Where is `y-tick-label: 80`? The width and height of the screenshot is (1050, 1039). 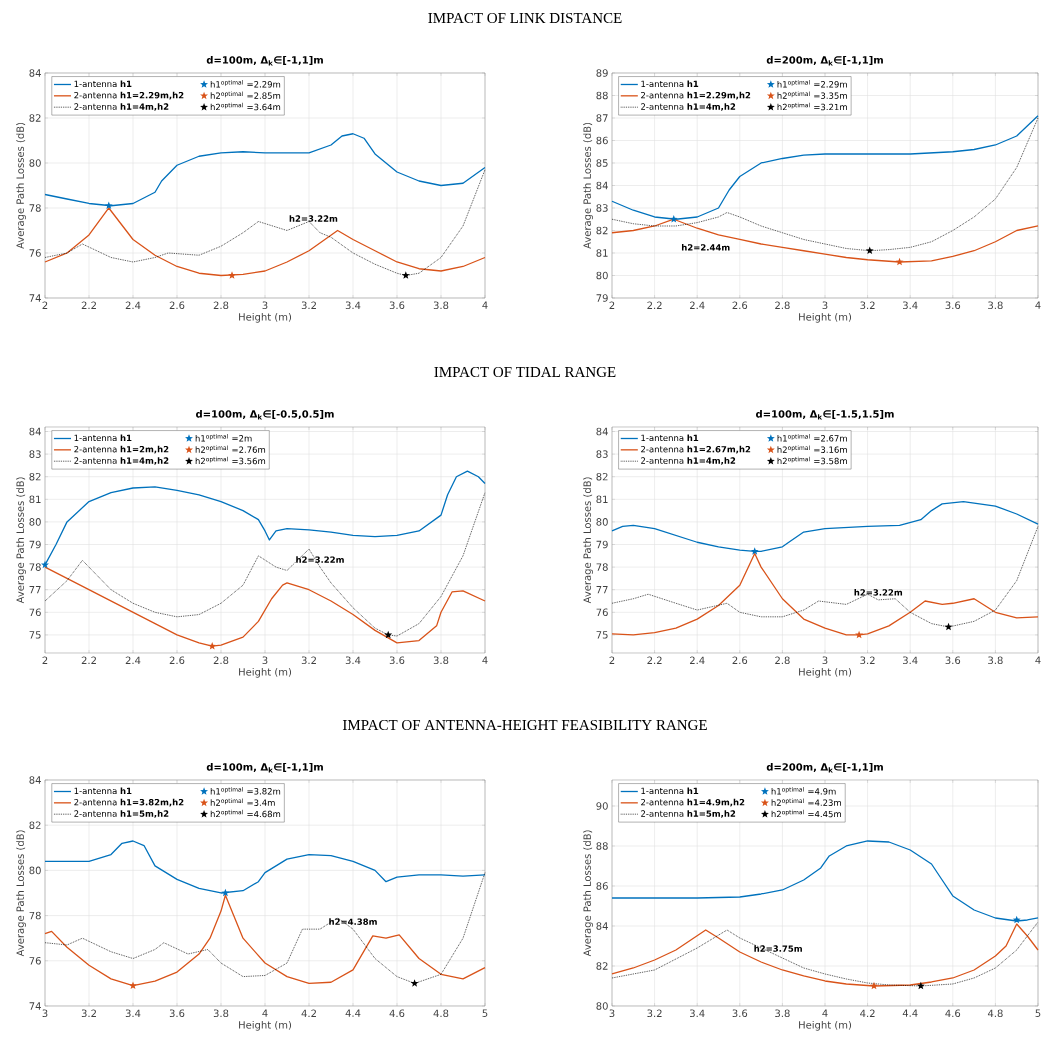 y-tick-label: 80 is located at coordinates (35, 522).